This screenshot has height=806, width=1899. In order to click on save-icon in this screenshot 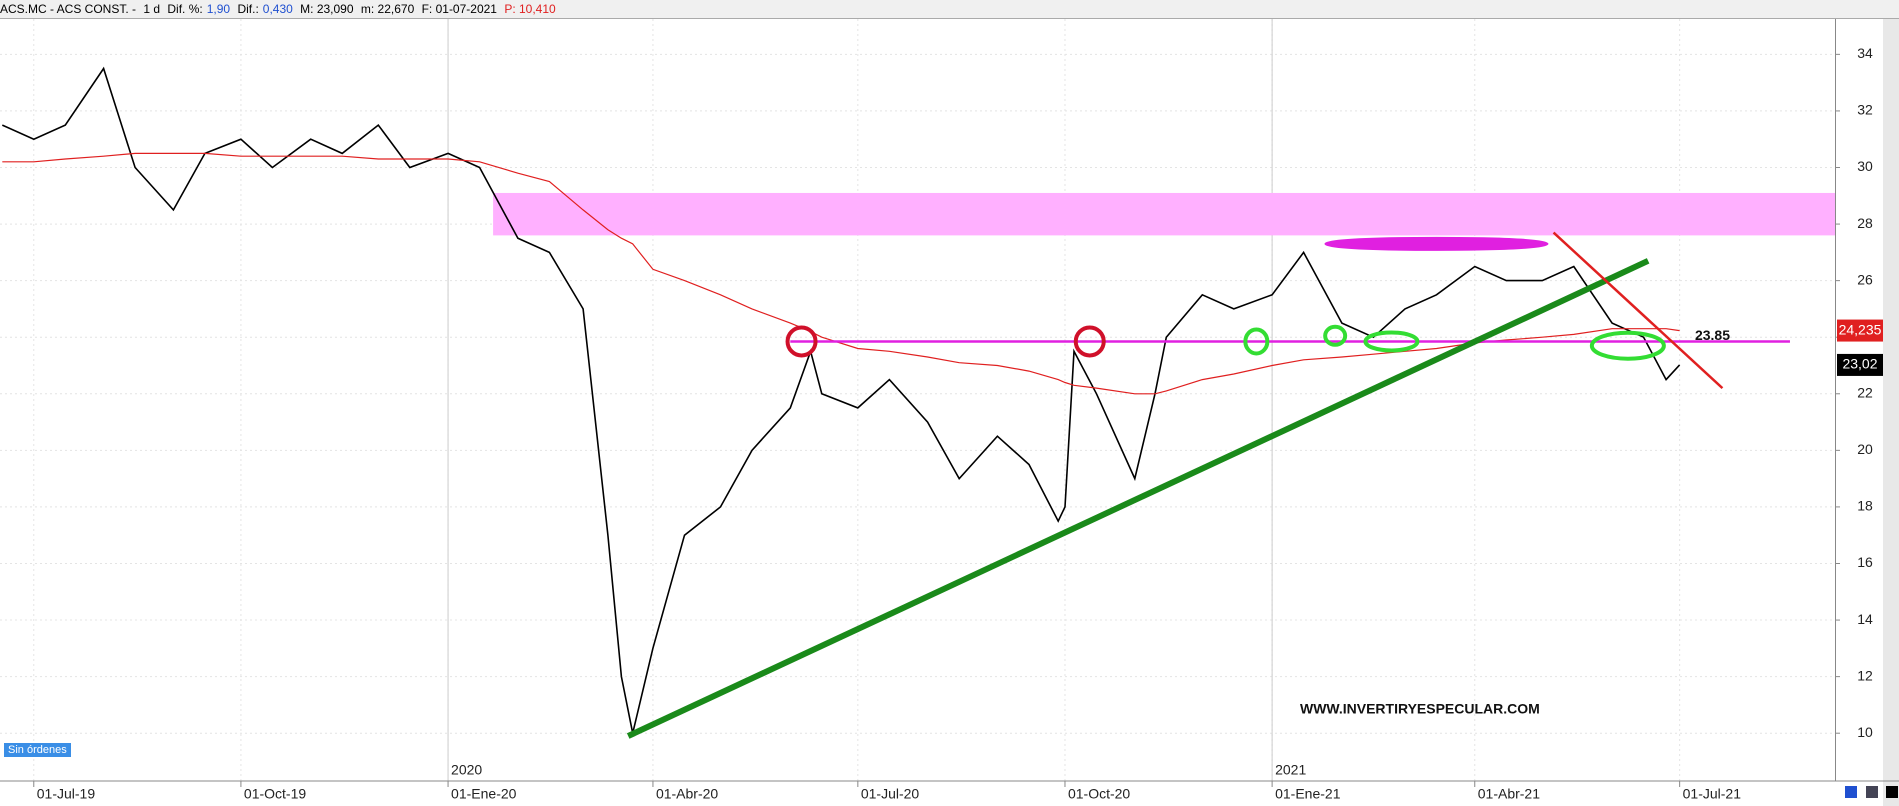, I will do `click(1851, 792)`.